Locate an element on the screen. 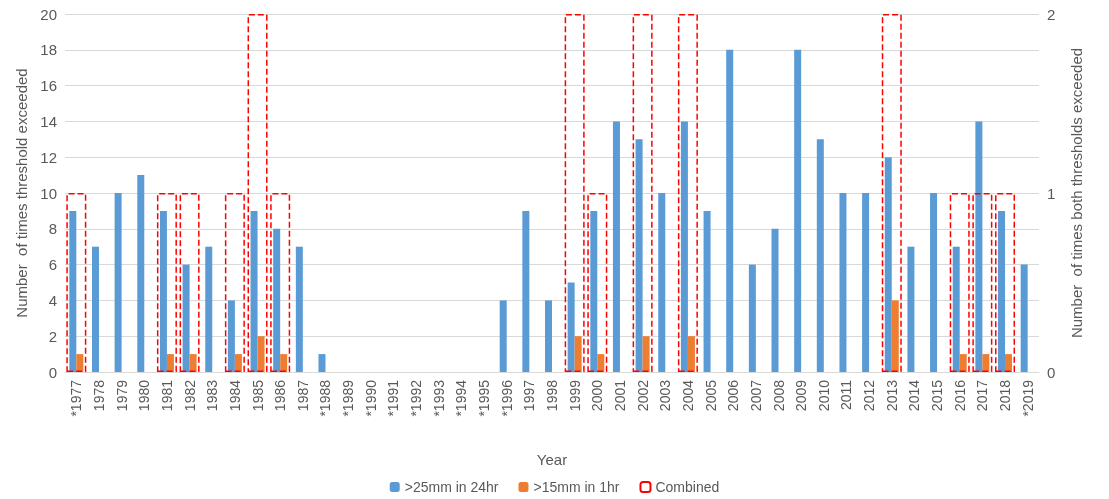  y-tick-label: 14 is located at coordinates (48, 121).